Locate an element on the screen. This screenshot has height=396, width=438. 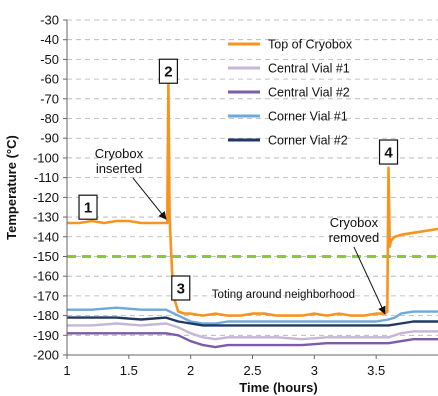
y-tick-label: -80 is located at coordinates (49, 118).